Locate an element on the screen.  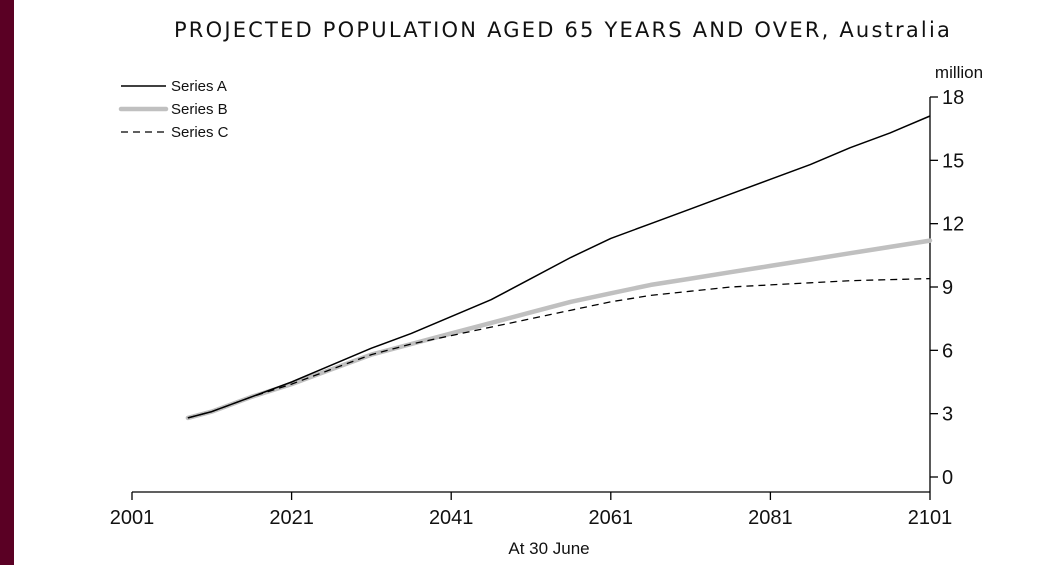
y-tick-label: 6 is located at coordinates (947, 351).